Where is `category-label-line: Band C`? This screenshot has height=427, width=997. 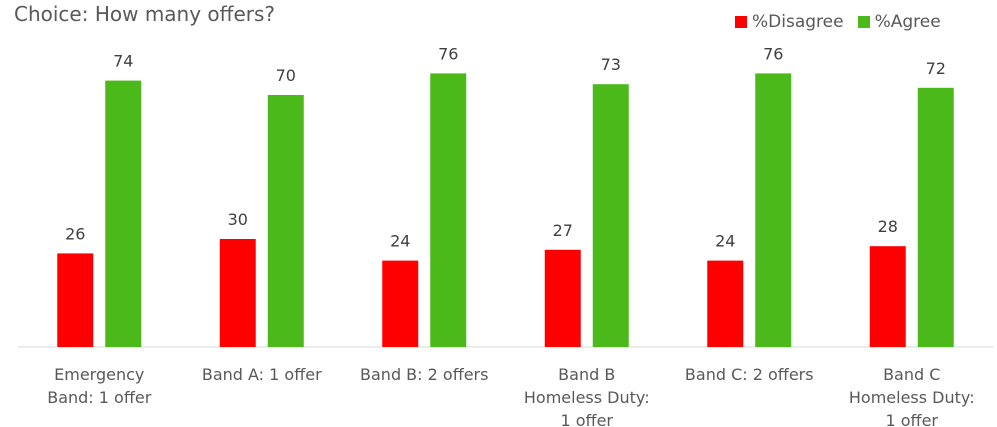 category-label-line: Band C is located at coordinates (911, 374).